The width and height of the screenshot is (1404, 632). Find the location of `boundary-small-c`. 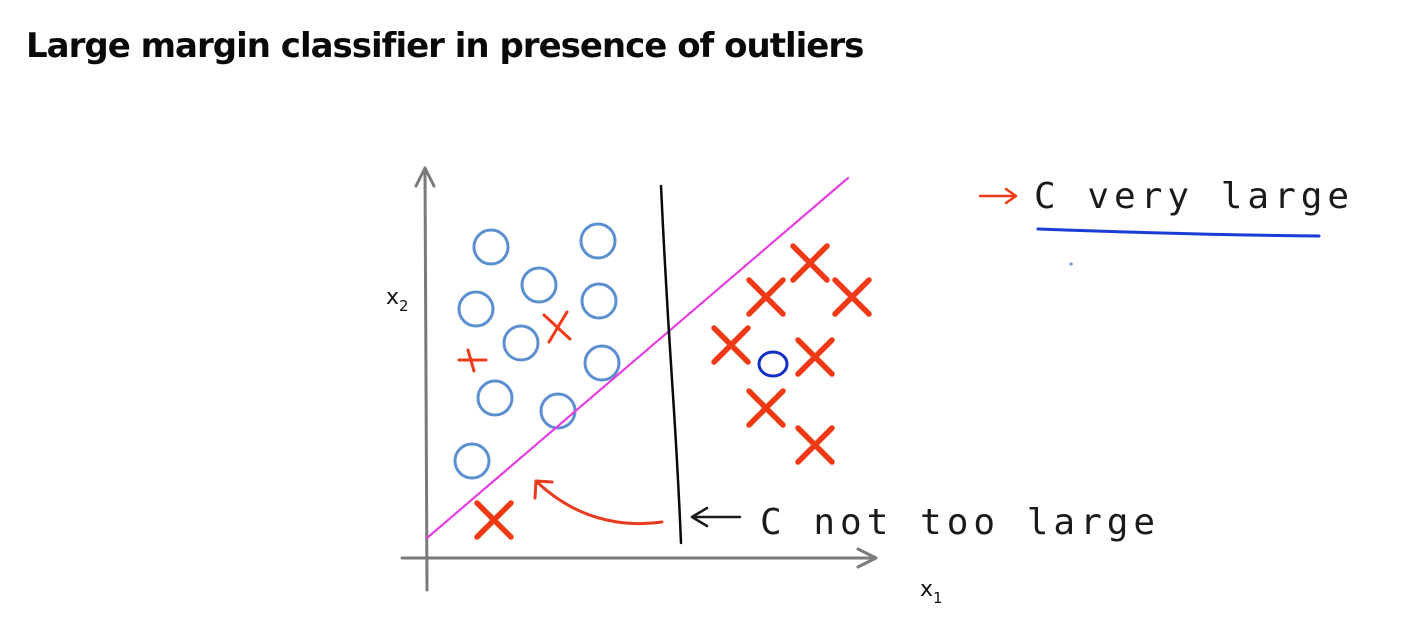

boundary-small-c is located at coordinates (671, 364).